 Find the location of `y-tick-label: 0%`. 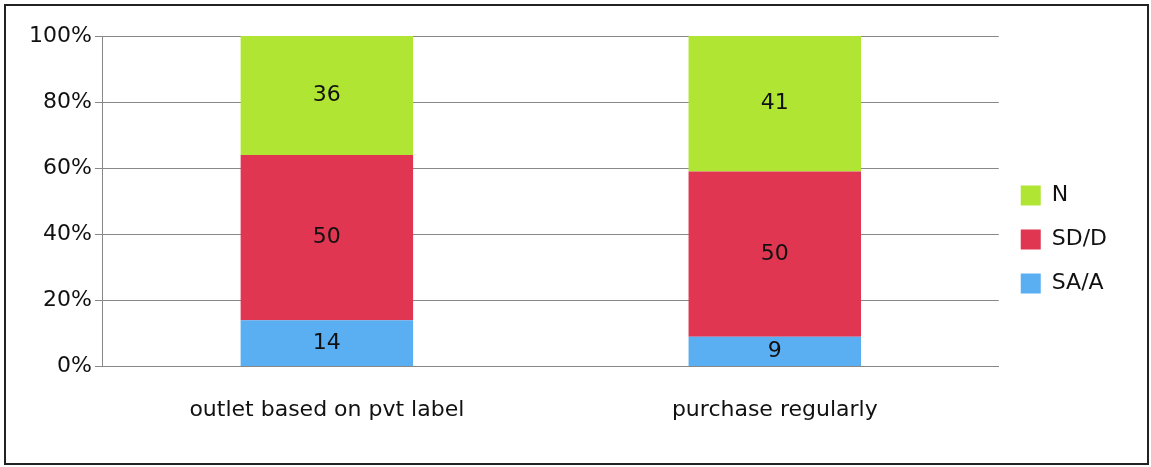

y-tick-label: 0% is located at coordinates (74, 365).